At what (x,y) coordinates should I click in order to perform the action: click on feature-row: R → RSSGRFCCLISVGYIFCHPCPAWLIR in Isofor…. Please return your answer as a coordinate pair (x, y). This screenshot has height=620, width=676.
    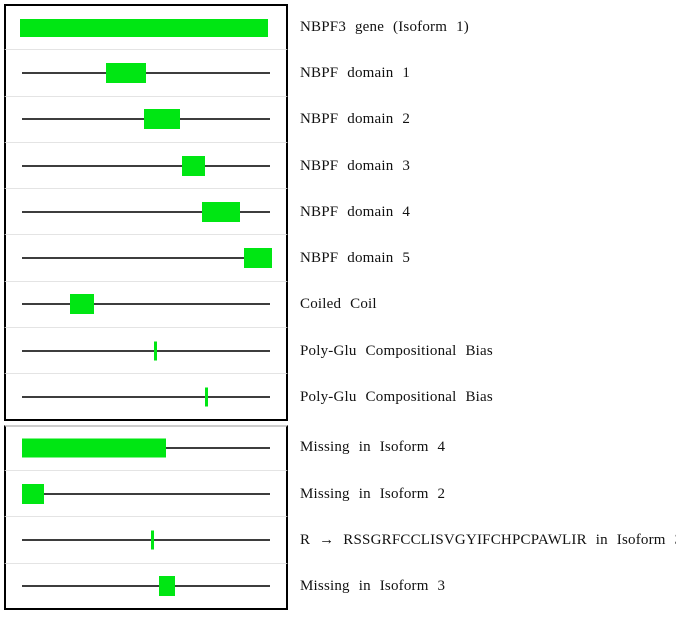
    Looking at the image, I should click on (340, 540).